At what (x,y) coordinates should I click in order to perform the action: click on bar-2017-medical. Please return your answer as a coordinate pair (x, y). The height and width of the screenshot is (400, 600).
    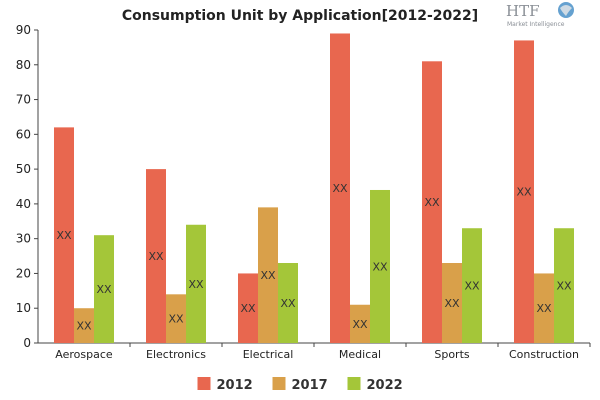
    Looking at the image, I should click on (360, 323).